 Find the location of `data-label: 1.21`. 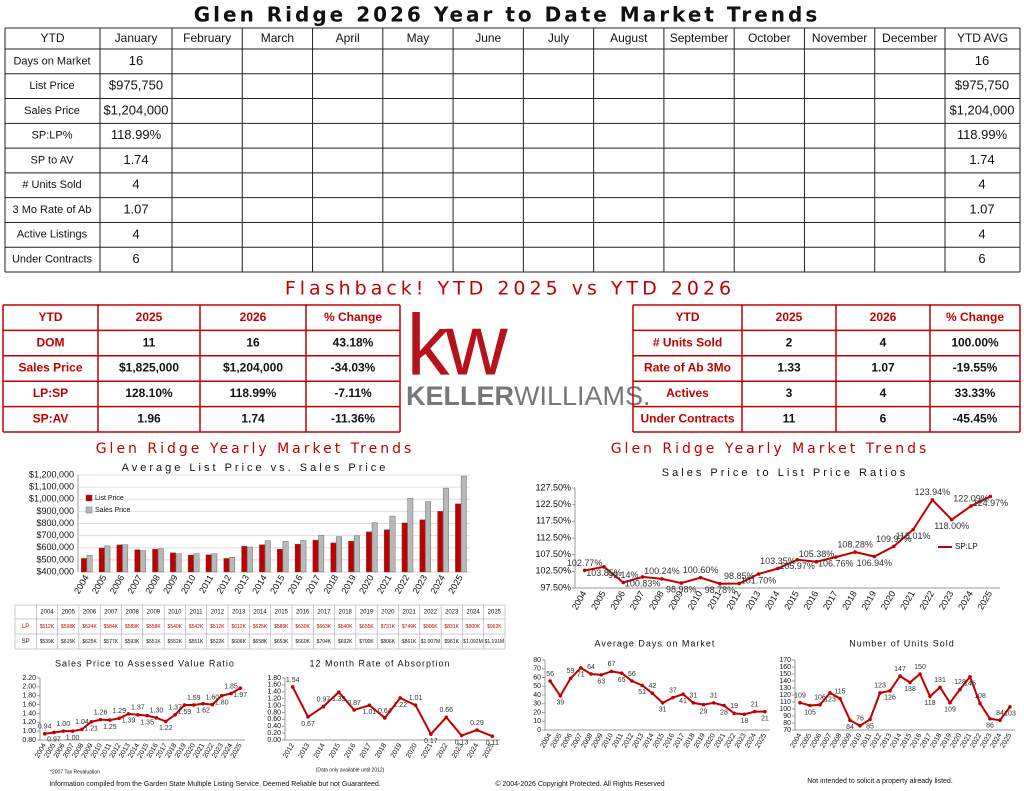

data-label: 1.21 is located at coordinates (91, 729).